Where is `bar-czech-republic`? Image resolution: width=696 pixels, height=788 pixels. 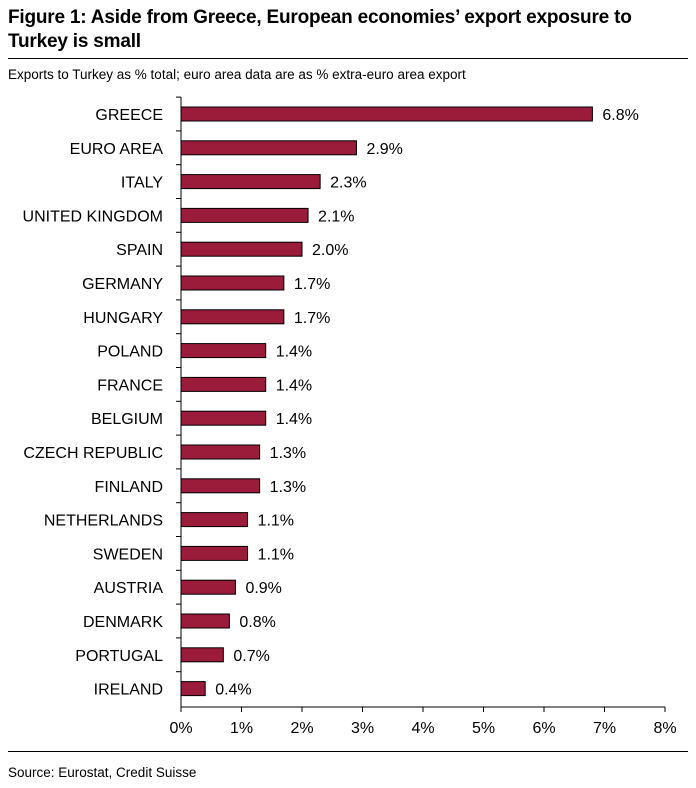 bar-czech-republic is located at coordinates (220, 452).